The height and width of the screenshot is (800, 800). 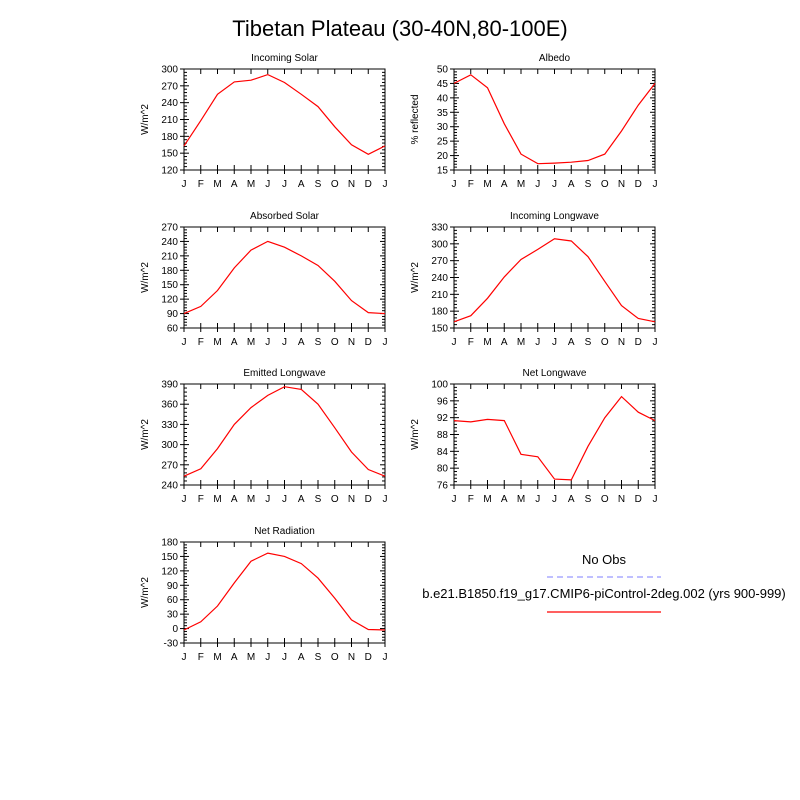 What do you see at coordinates (443, 113) in the screenshot?
I see `y-tick-label: 35` at bounding box center [443, 113].